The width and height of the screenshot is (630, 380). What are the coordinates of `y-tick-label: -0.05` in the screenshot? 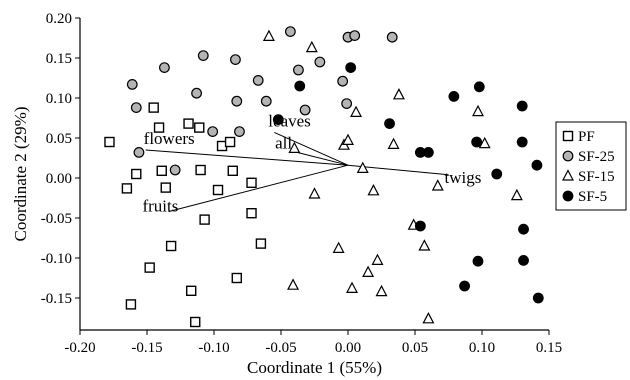 It's located at (56, 219).